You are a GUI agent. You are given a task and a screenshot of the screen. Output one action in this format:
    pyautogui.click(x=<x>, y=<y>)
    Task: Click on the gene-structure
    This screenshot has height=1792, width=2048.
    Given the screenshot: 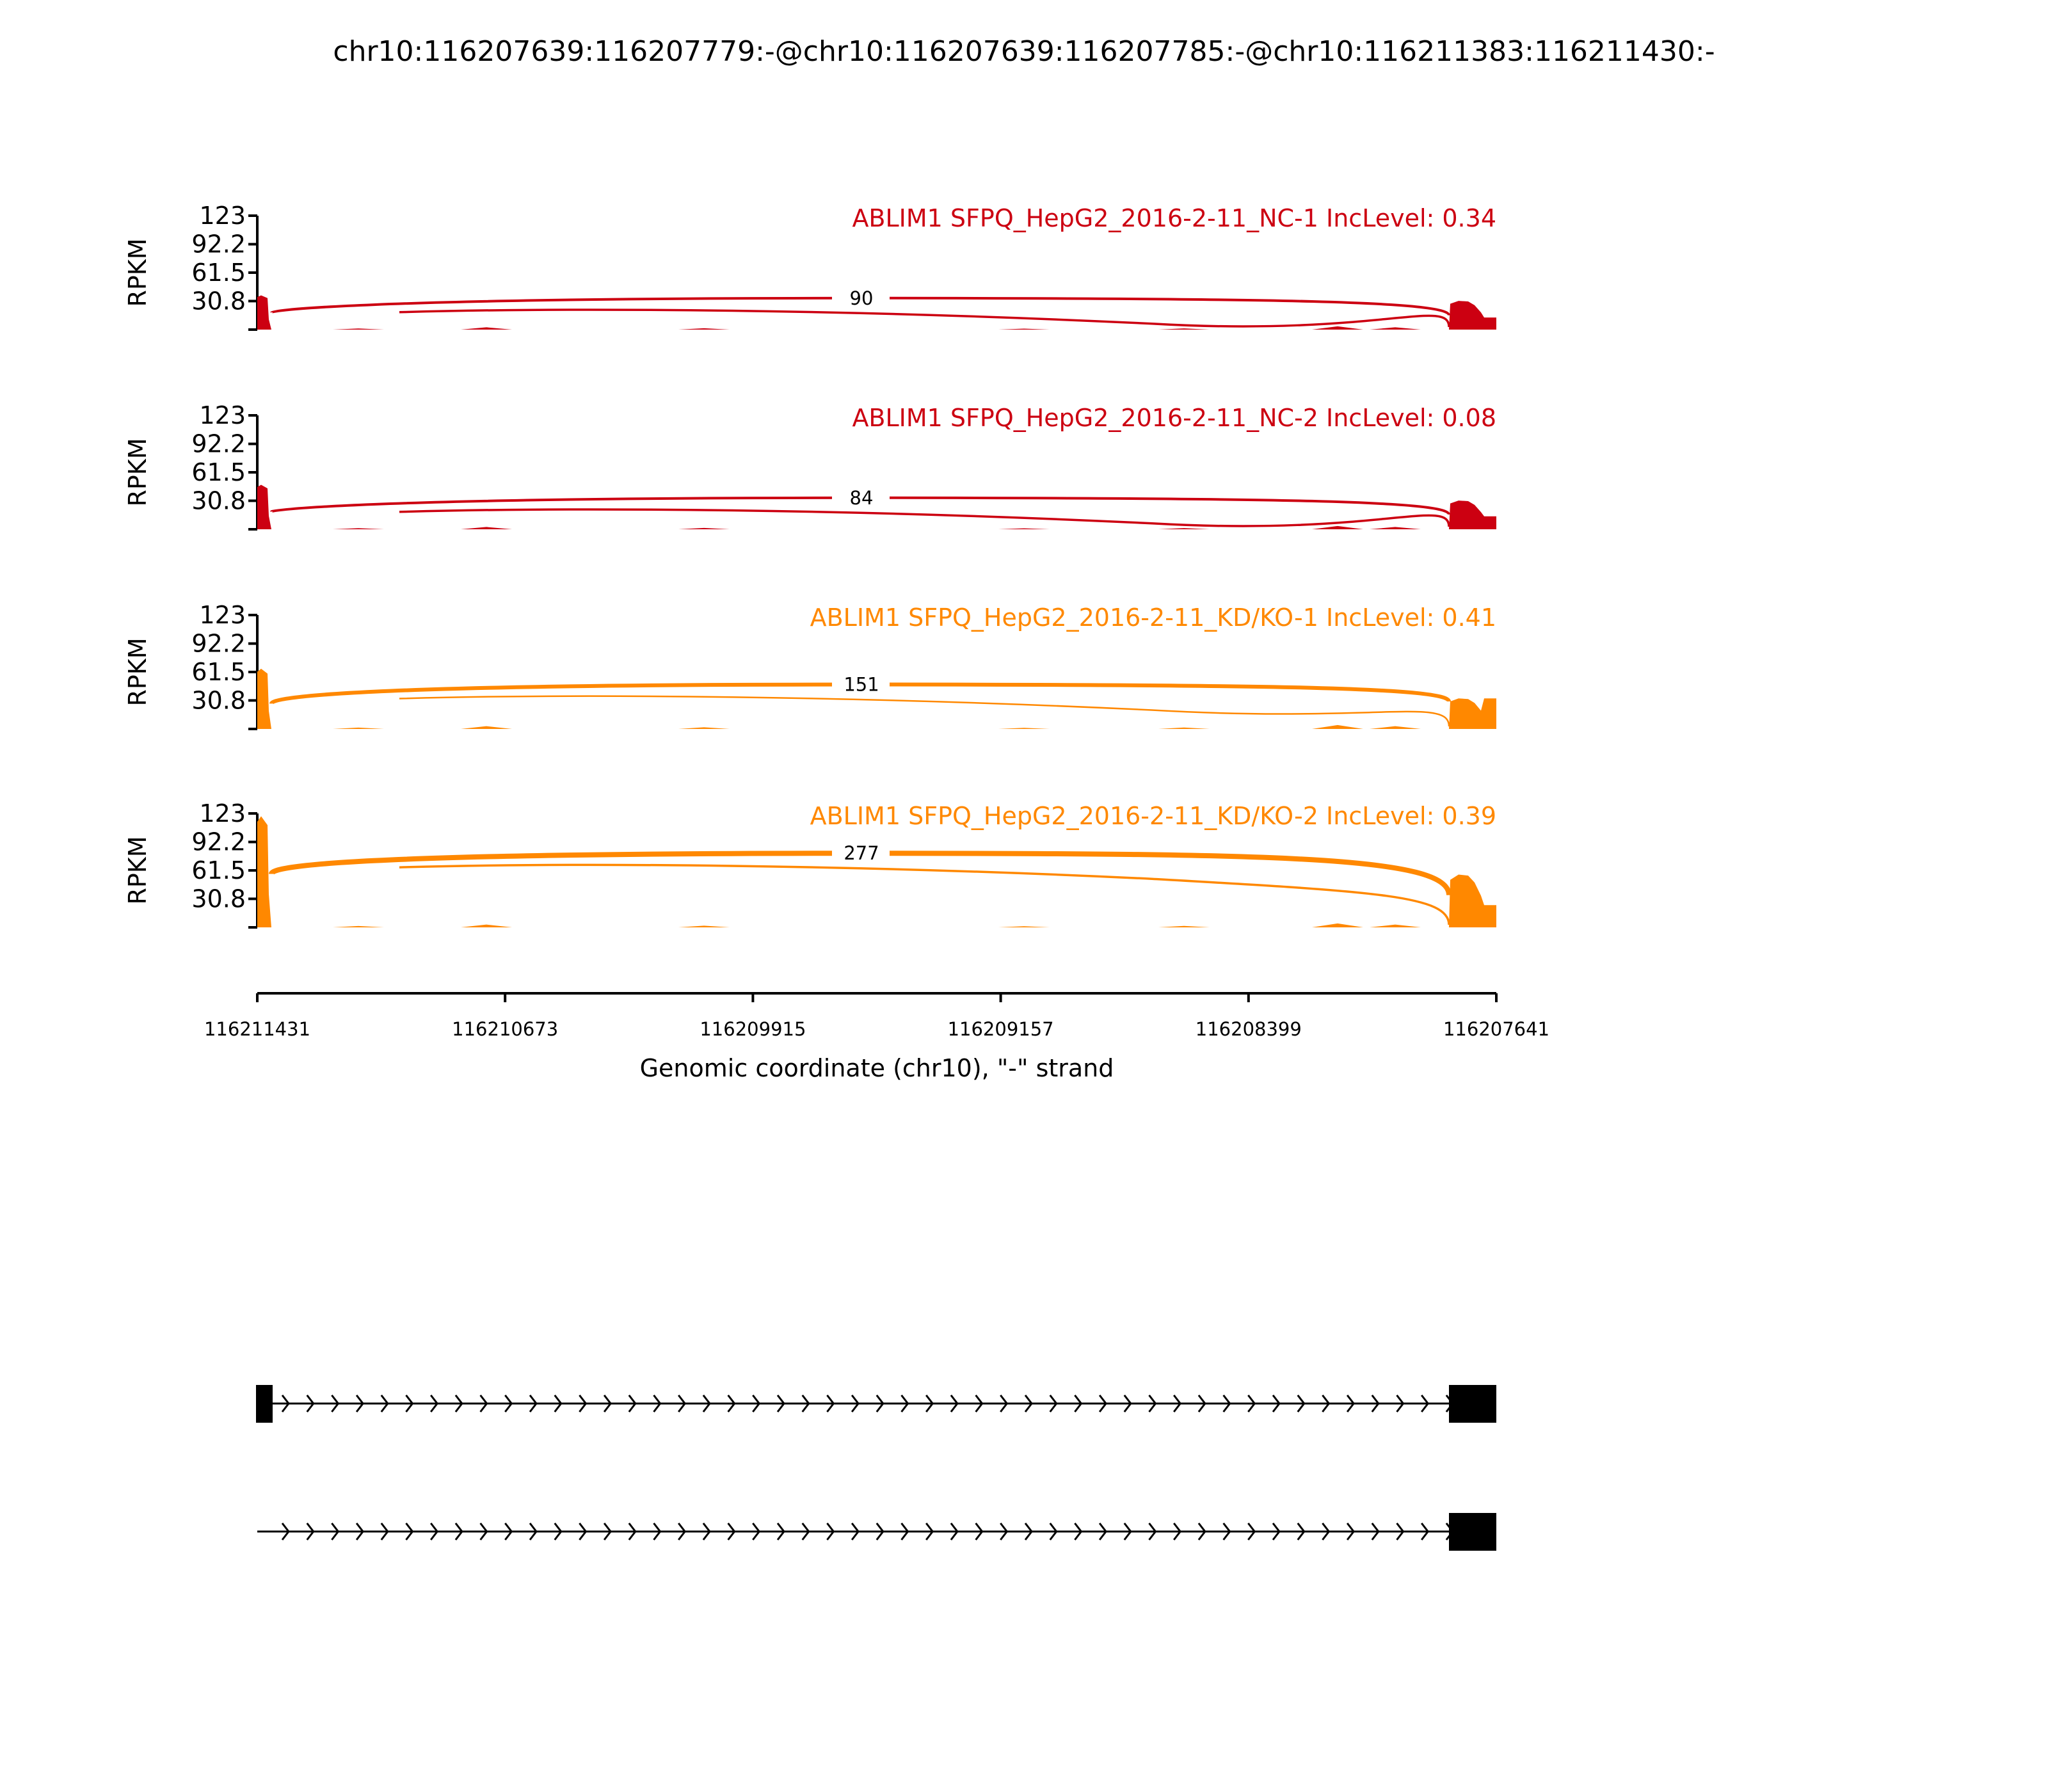 What is the action you would take?
    pyautogui.click(x=876, y=1468)
    